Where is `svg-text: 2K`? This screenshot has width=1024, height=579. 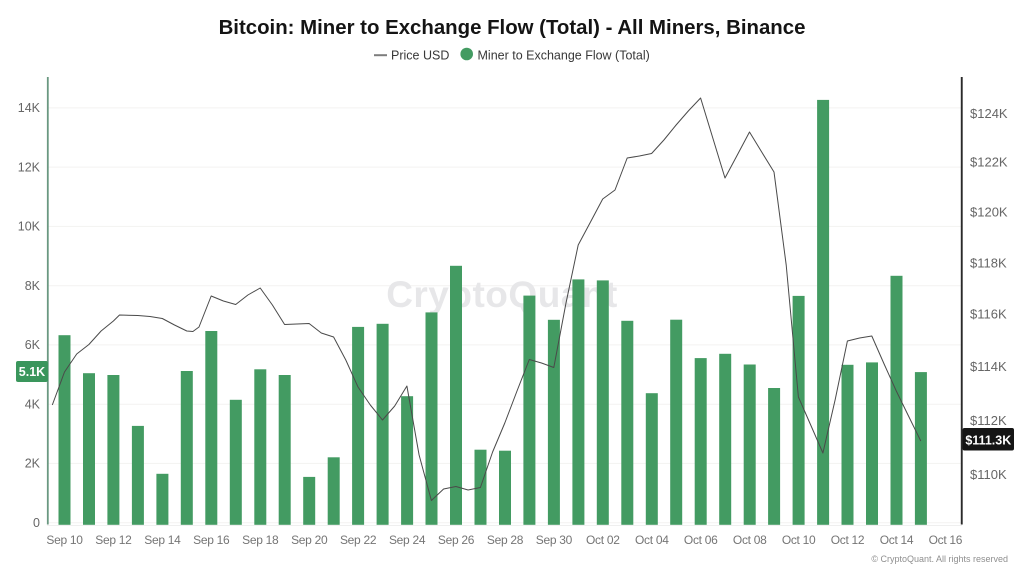
svg-text: 2K is located at coordinates (33, 464).